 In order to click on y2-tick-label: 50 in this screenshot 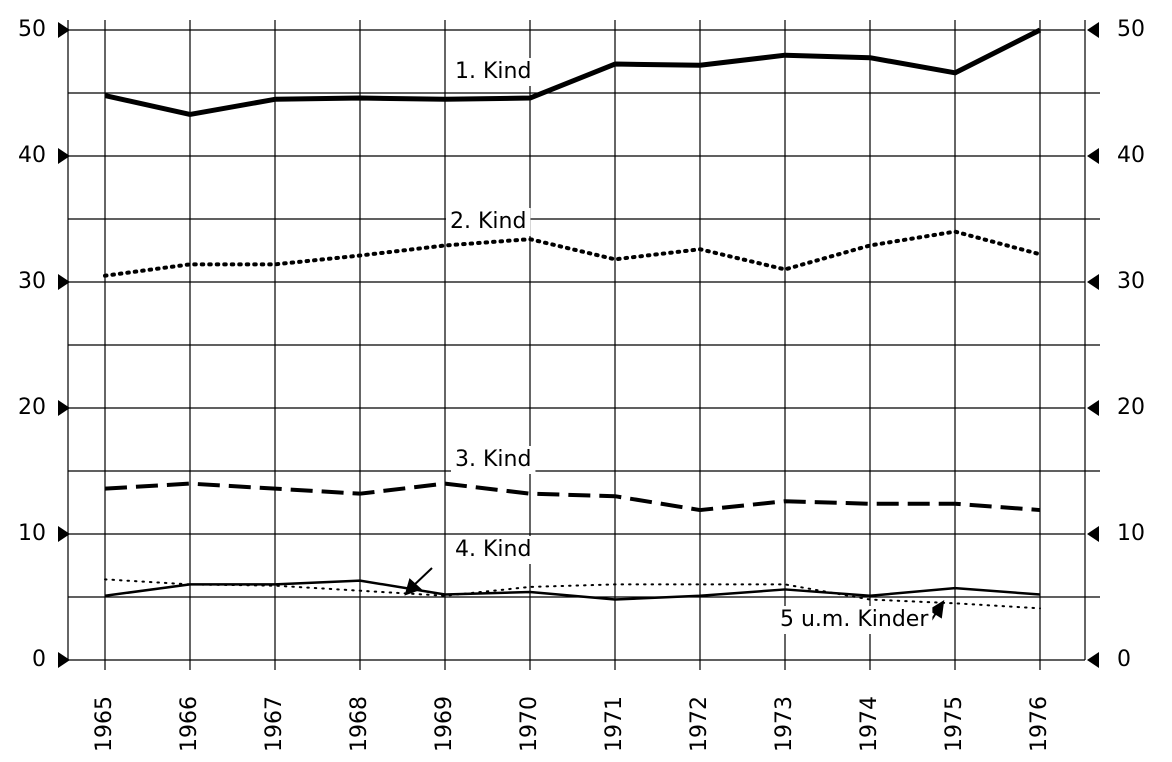, I will do `click(1131, 29)`.